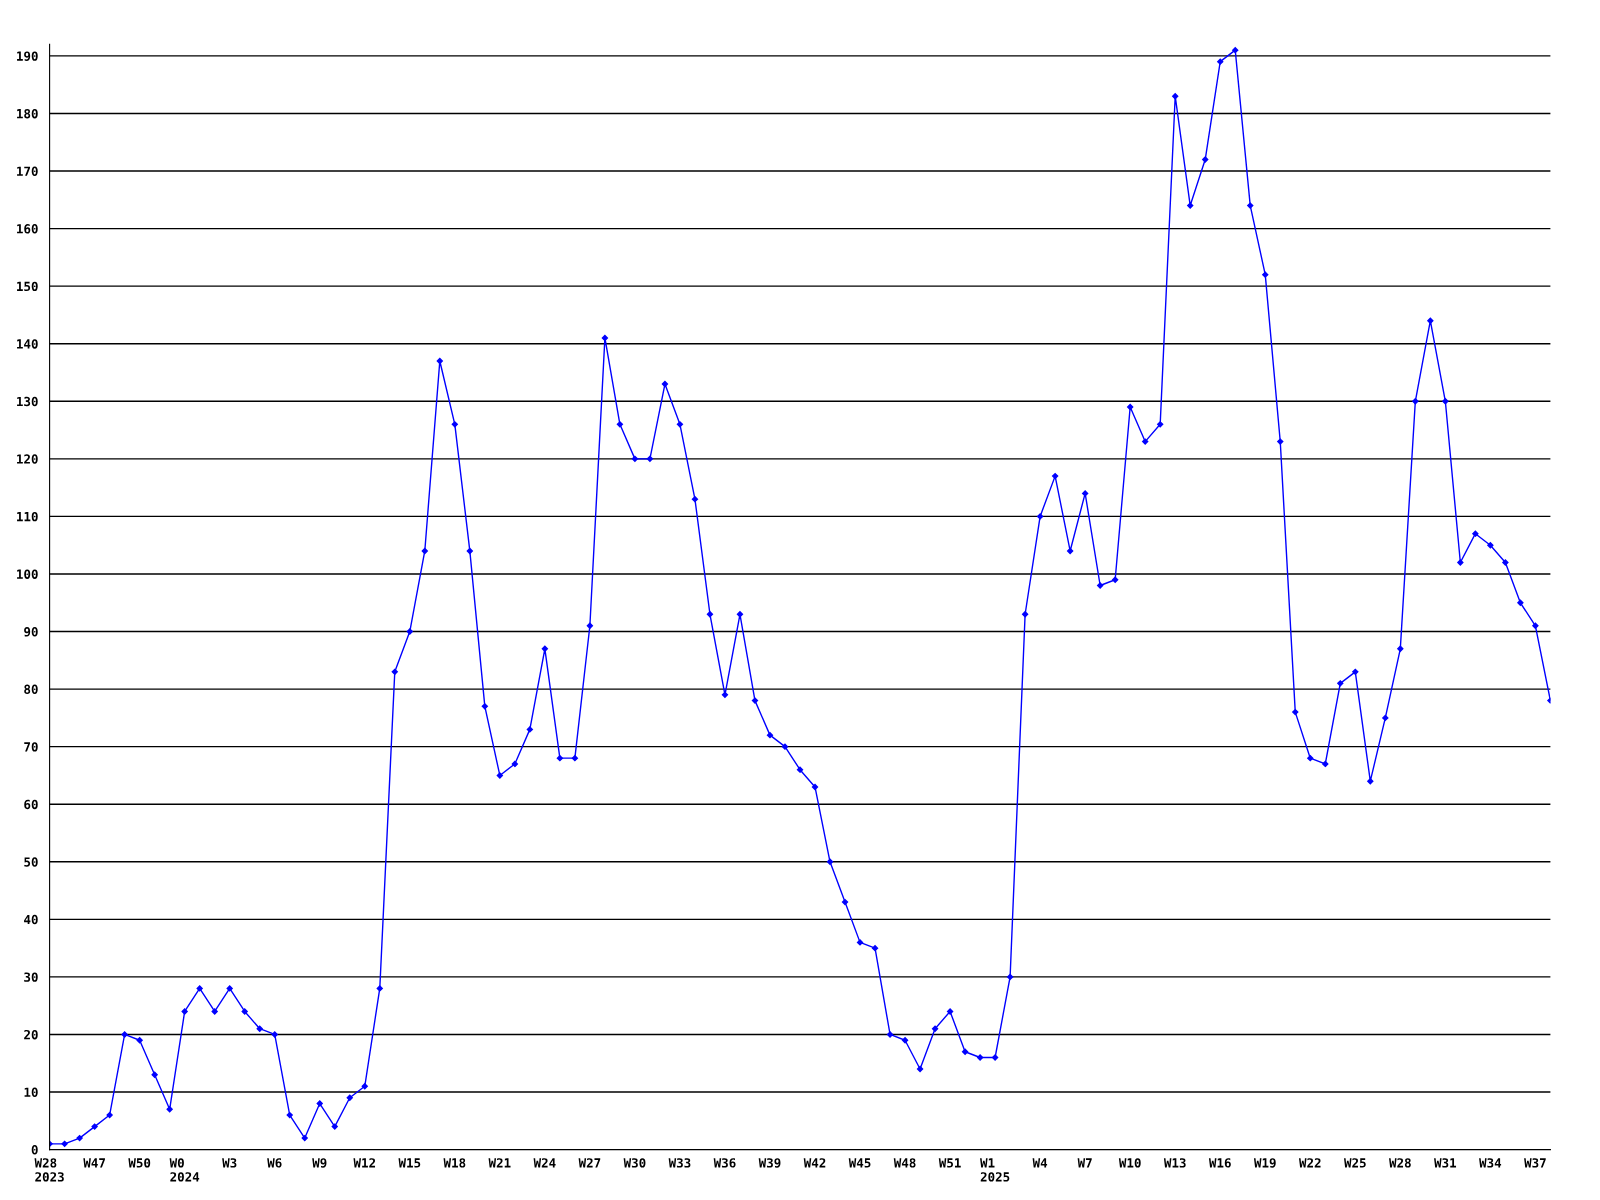 The width and height of the screenshot is (1600, 1200). Describe the element at coordinates (49, 1170) in the screenshot. I see `x-tick-label: W28 2023` at that location.